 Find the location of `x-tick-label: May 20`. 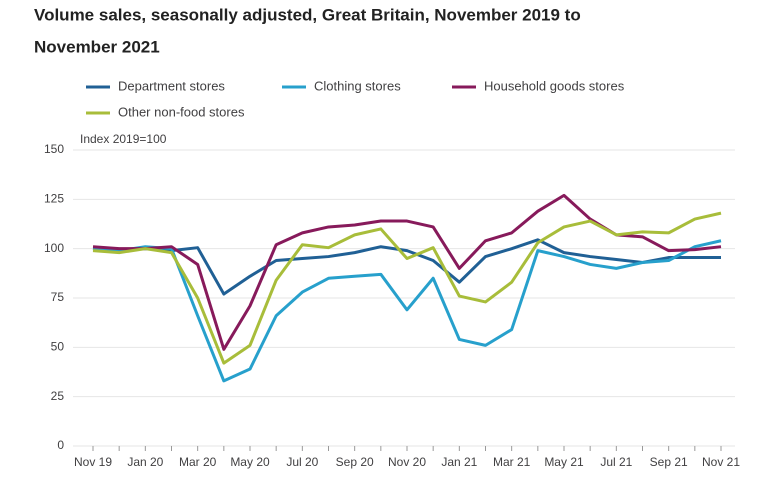

x-tick-label: May 20 is located at coordinates (250, 462).